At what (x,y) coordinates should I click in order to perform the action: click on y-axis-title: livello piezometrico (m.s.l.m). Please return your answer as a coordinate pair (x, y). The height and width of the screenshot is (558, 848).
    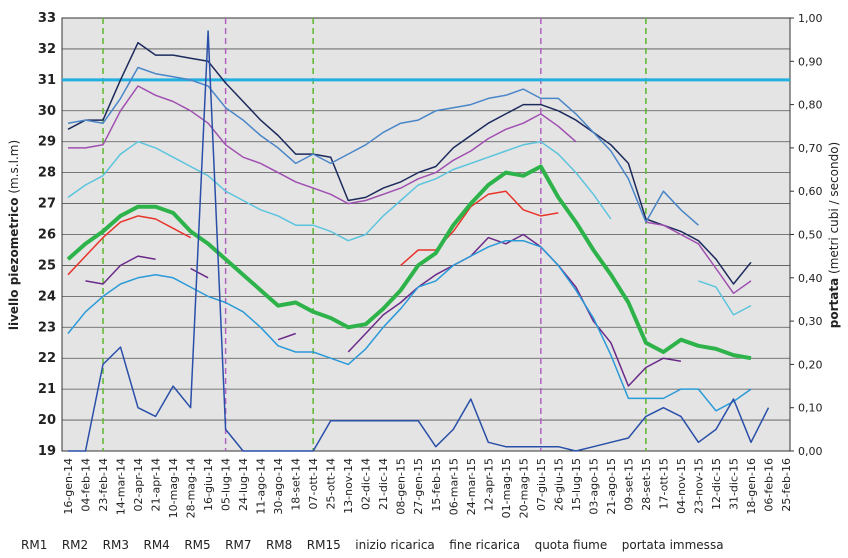
    Looking at the image, I should click on (14, 235).